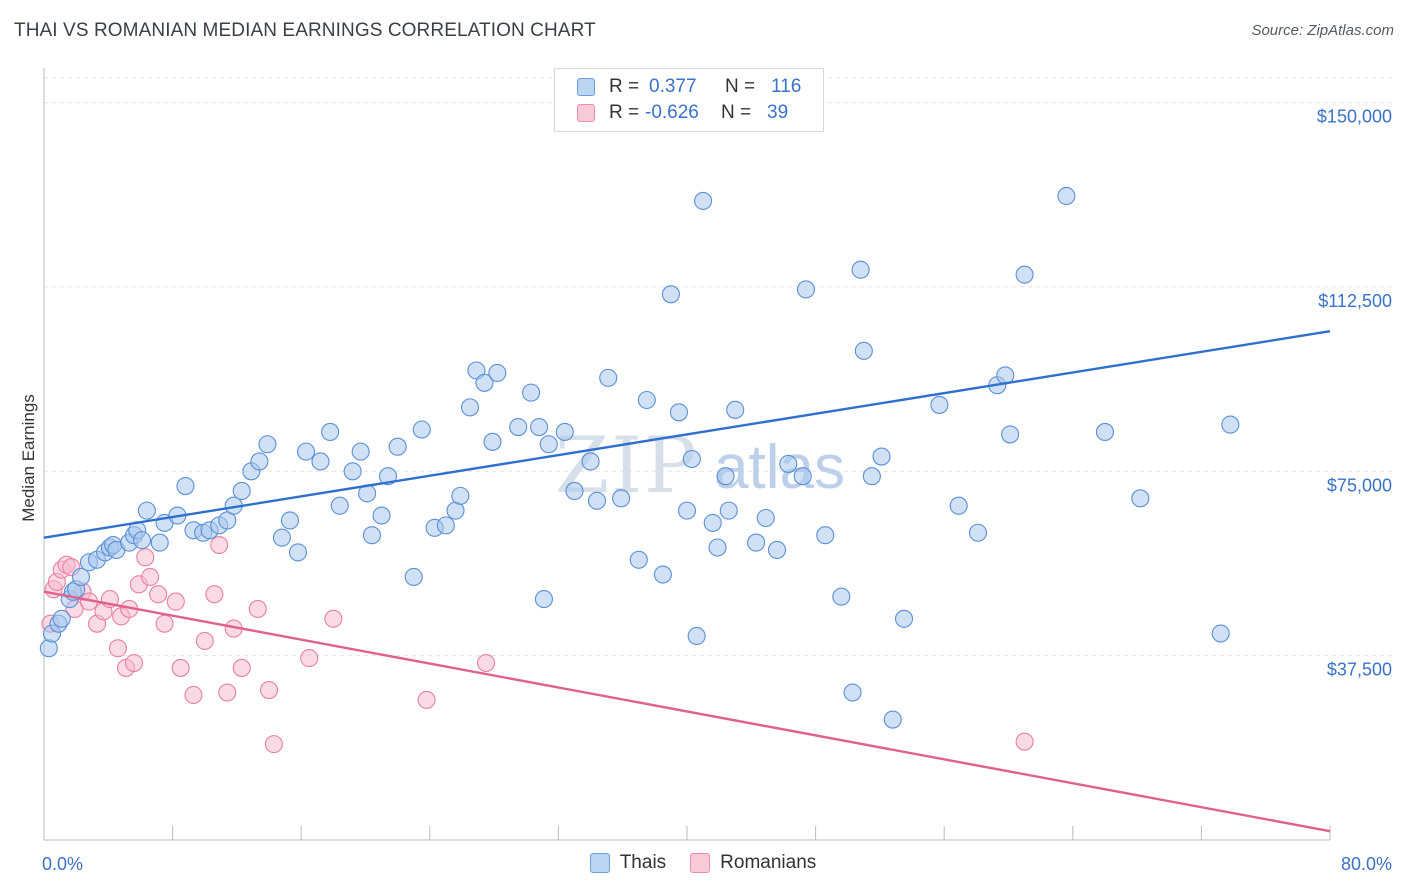 The width and height of the screenshot is (1406, 892). Describe the element at coordinates (768, 862) in the screenshot. I see `legend-label: Romanians` at that location.